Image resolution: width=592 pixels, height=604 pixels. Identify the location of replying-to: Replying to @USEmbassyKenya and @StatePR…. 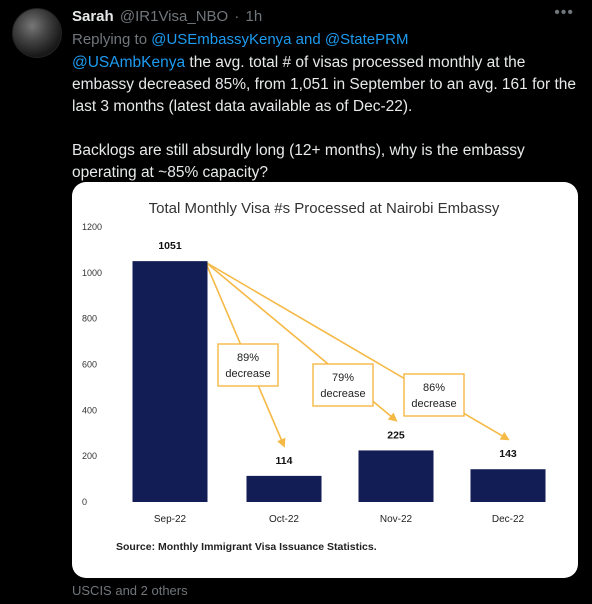
(240, 39).